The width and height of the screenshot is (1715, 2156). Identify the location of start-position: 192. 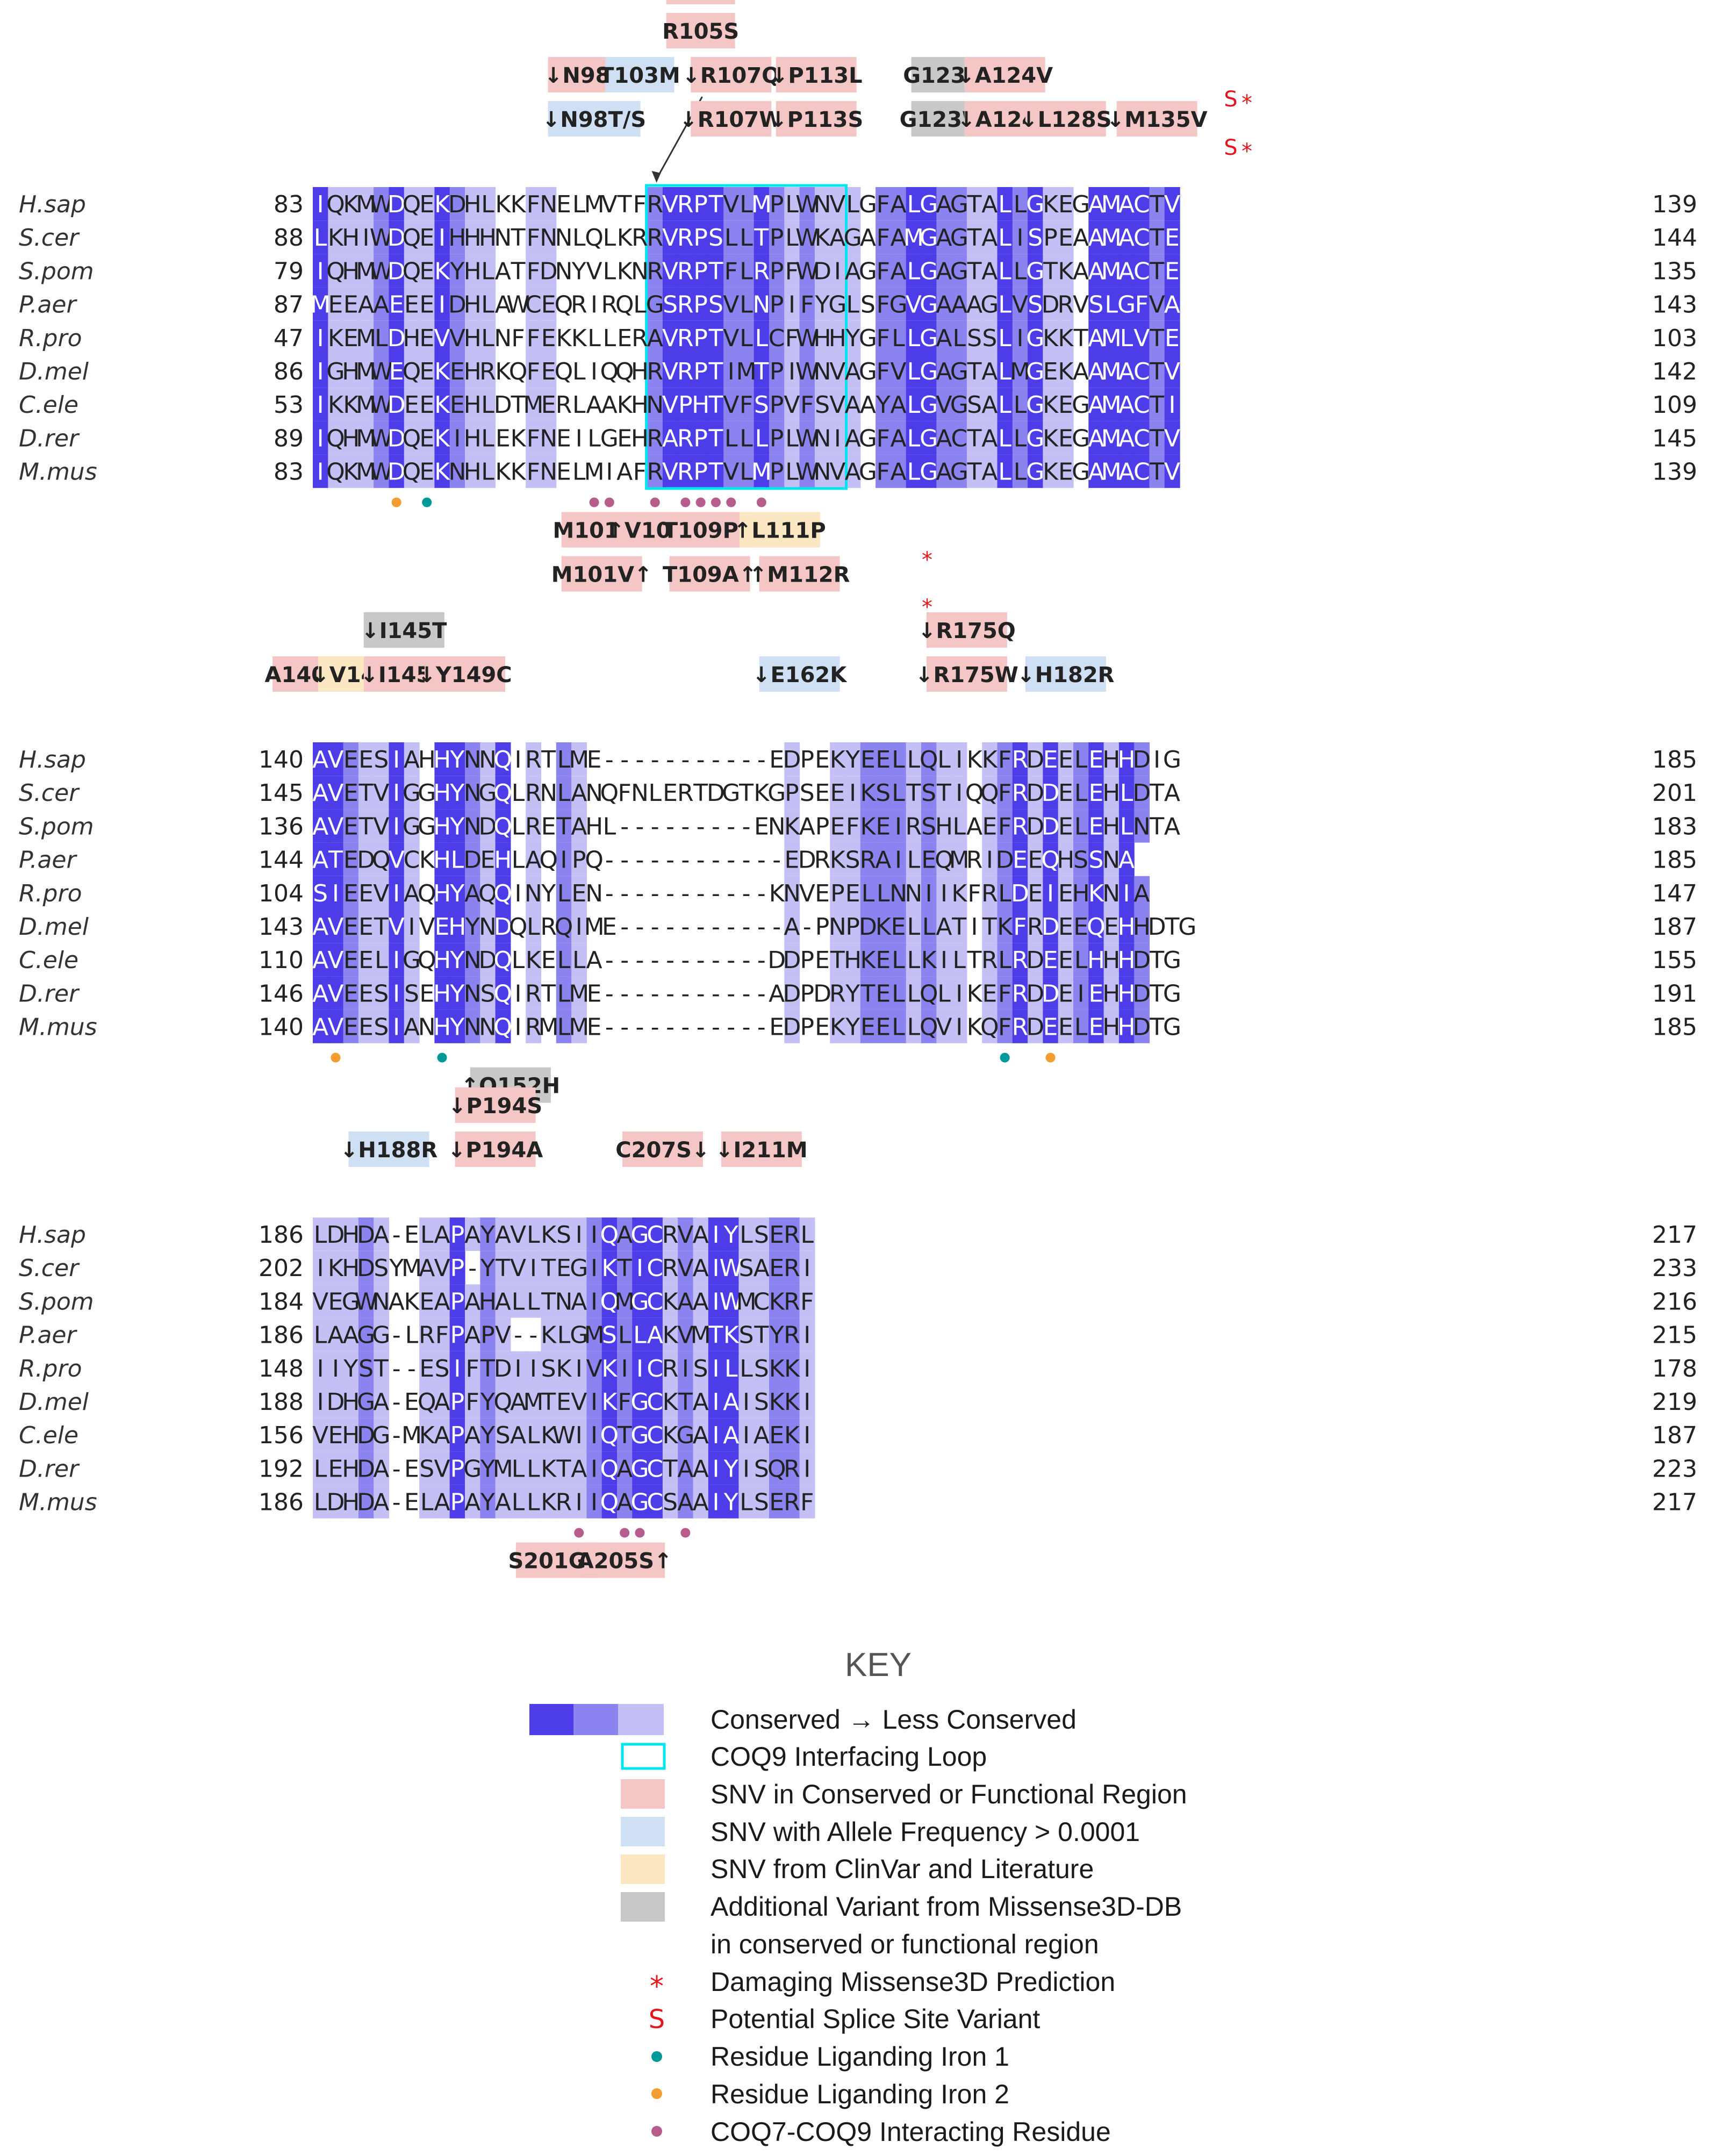
(281, 1468).